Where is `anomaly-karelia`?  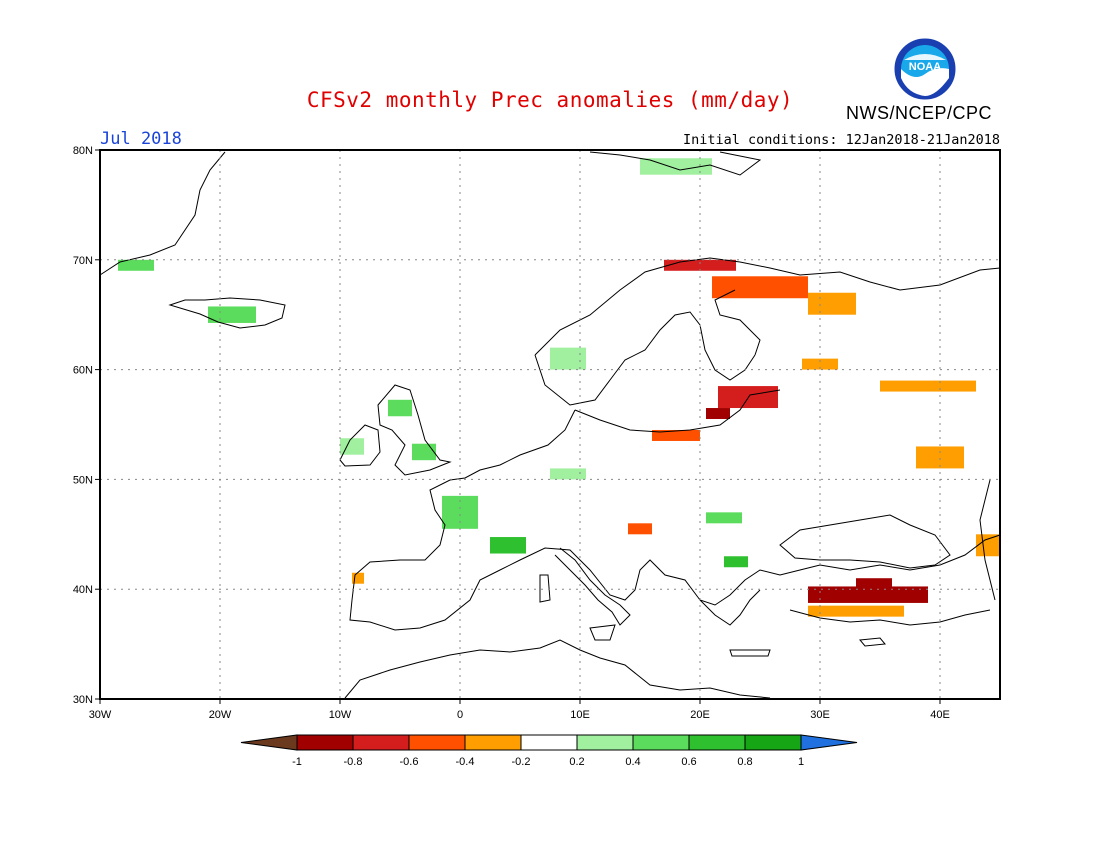
anomaly-karelia is located at coordinates (820, 364).